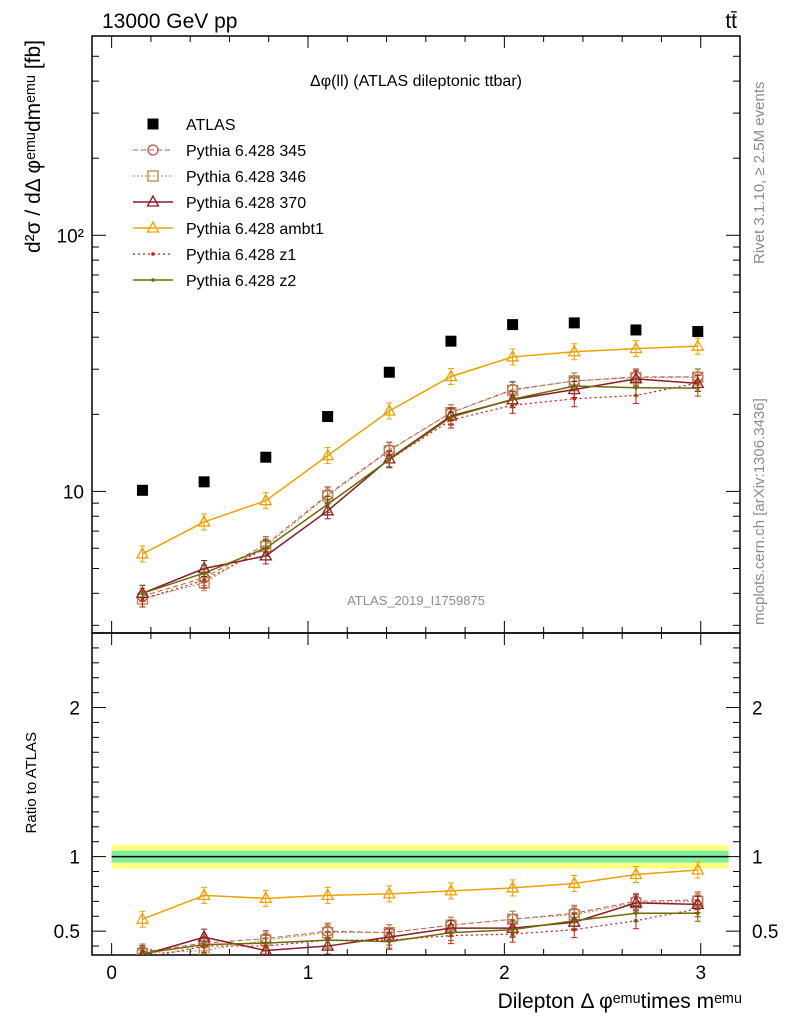 The image size is (786, 1024). I want to click on rivet-label: Rivet 3.1.10, ≥ 2.5M events, so click(759, 173).